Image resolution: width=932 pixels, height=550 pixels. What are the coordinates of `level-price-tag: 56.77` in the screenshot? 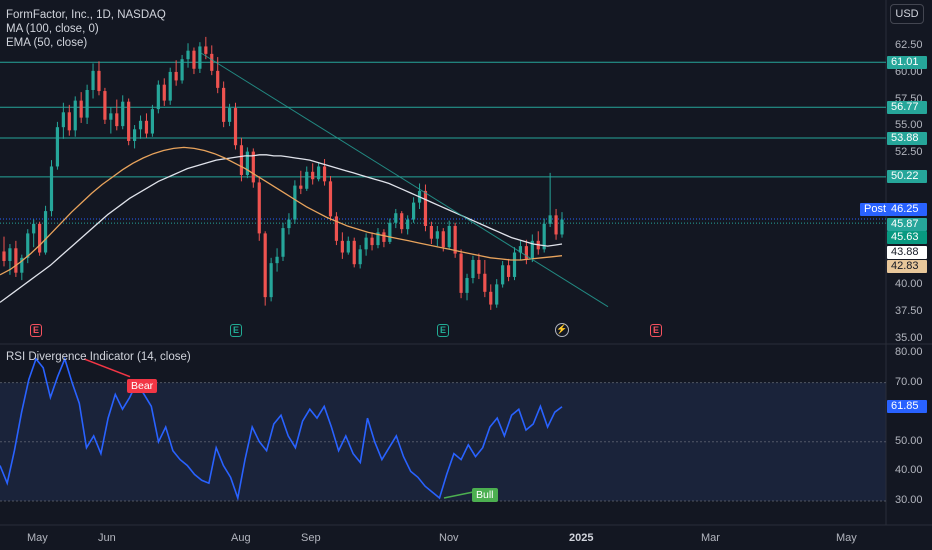 It's located at (907, 107).